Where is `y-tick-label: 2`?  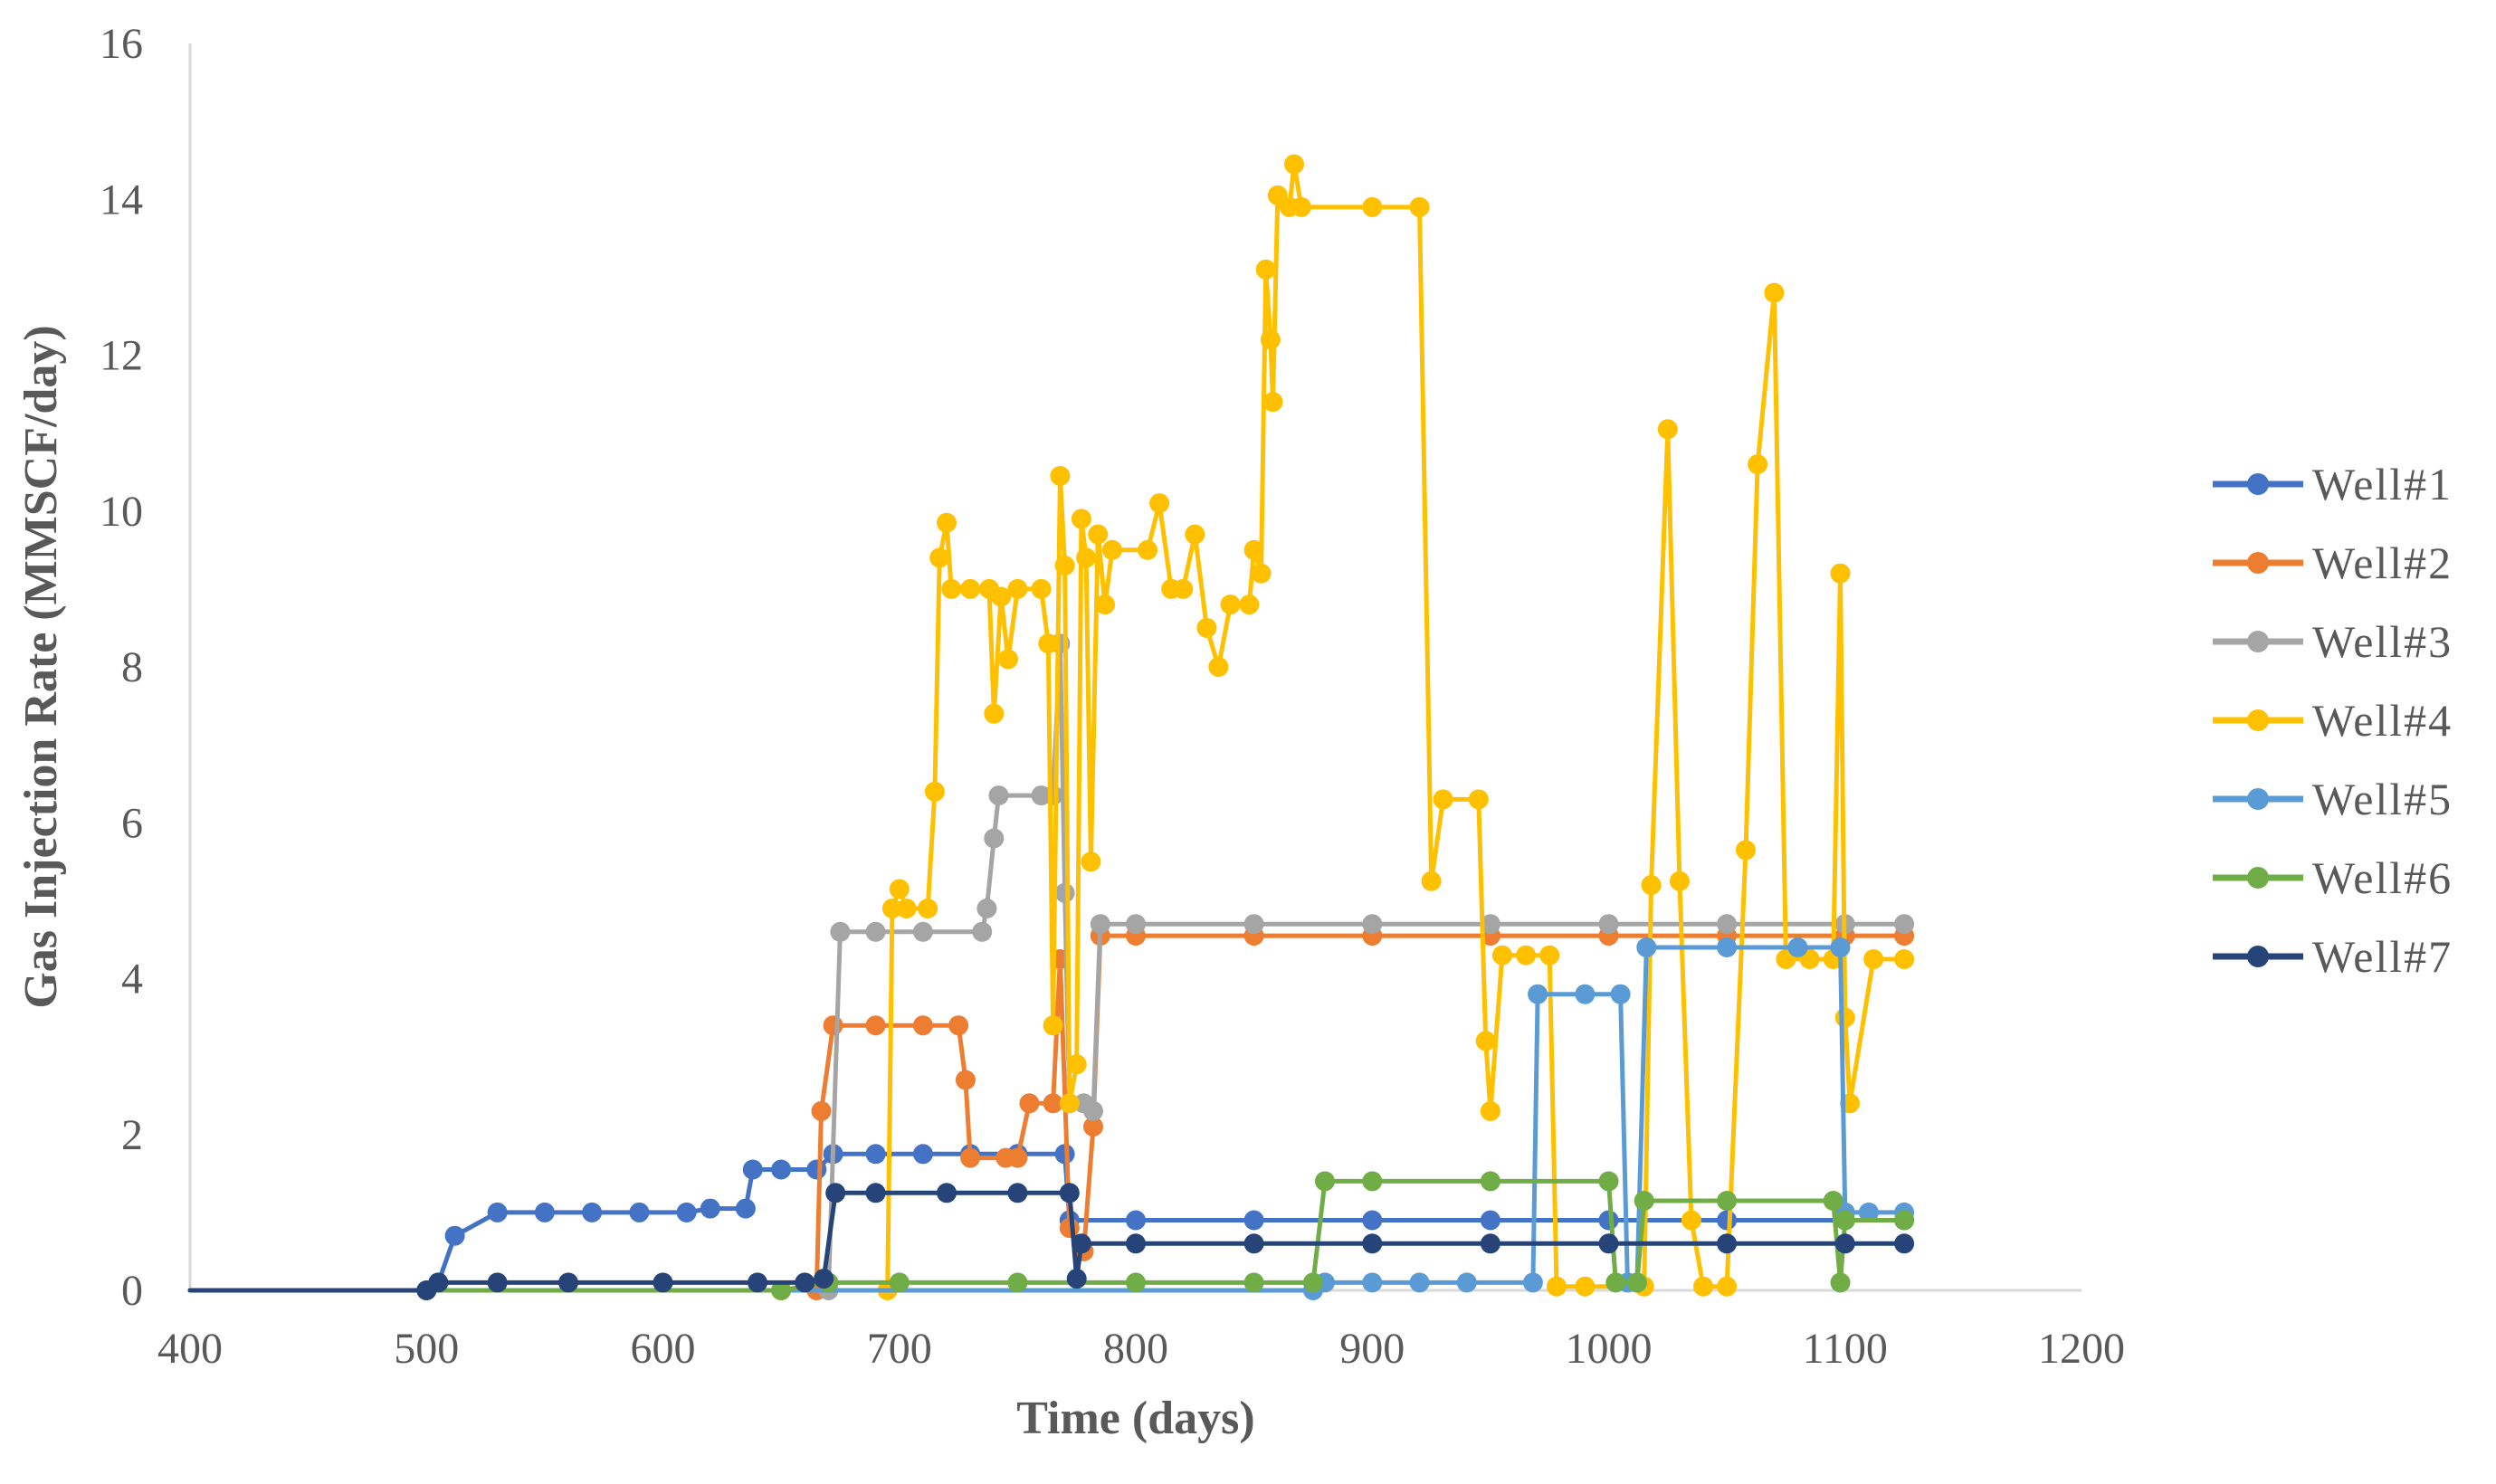
y-tick-label: 2 is located at coordinates (132, 1135).